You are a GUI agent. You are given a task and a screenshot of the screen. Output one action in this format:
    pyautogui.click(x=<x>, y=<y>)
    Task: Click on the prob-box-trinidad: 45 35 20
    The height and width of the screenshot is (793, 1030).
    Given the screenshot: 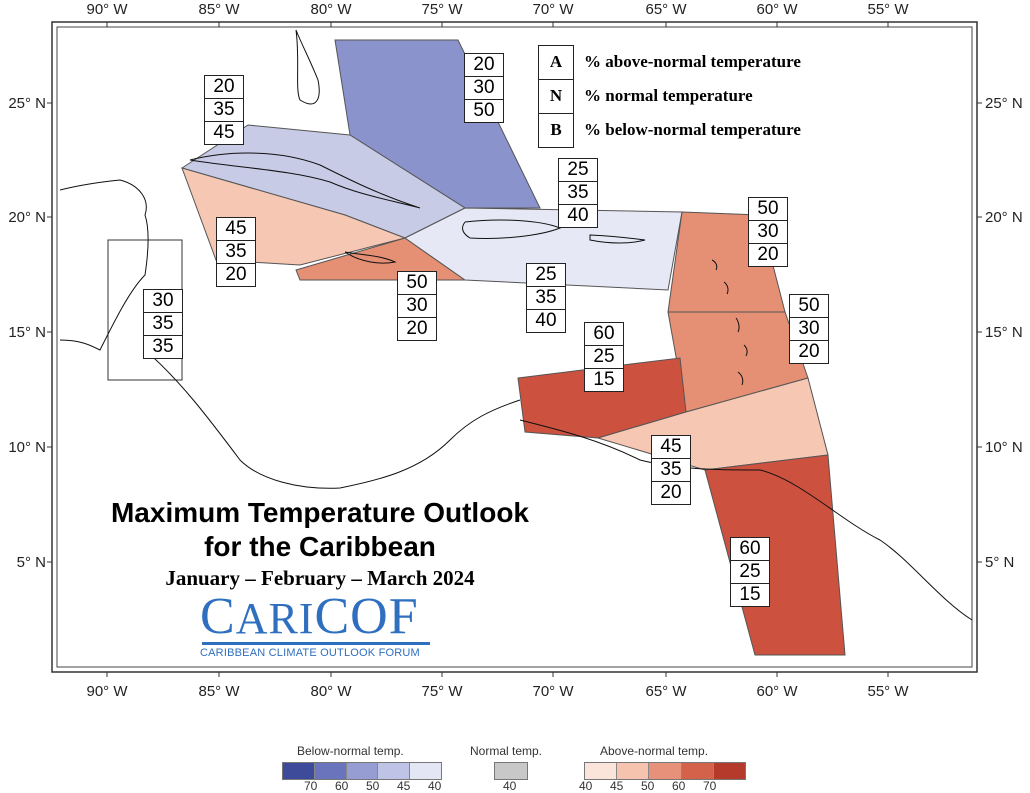 What is the action you would take?
    pyautogui.click(x=671, y=470)
    